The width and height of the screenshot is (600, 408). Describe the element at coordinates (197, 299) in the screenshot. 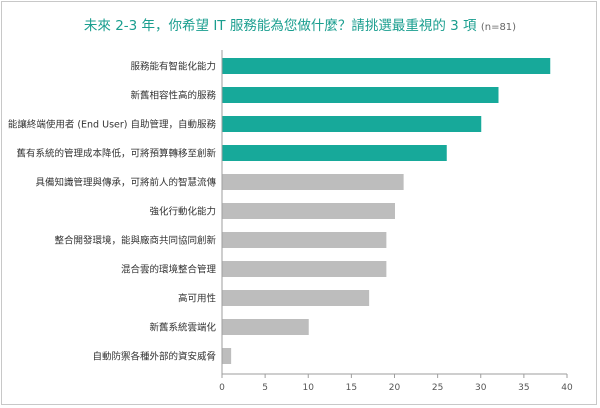

I see `category-label-9: 高可用性` at that location.